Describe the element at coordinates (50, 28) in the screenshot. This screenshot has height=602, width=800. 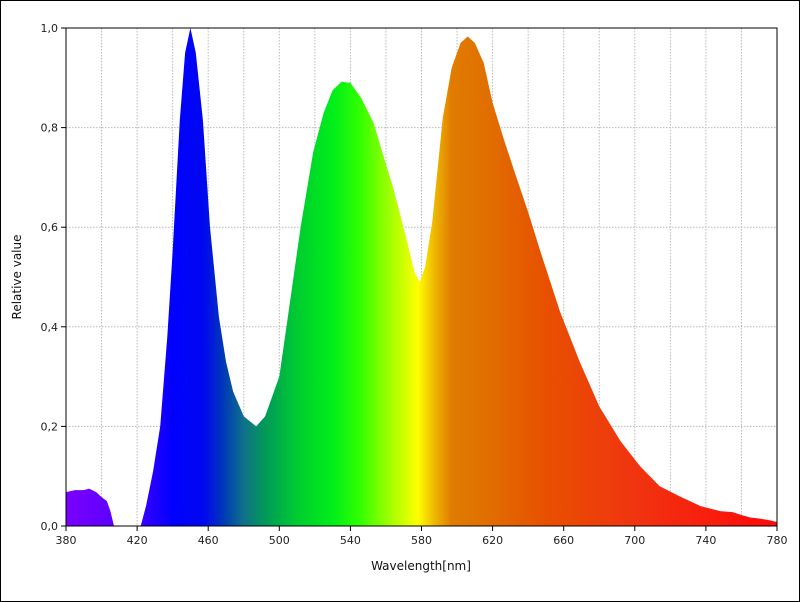
I see `y-tick-label: 1,0` at that location.